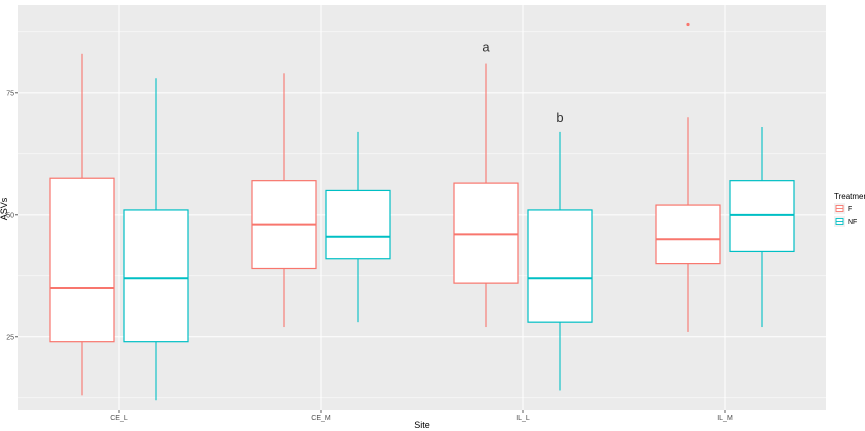  I want to click on box-NF-IL_L, so click(560, 261).